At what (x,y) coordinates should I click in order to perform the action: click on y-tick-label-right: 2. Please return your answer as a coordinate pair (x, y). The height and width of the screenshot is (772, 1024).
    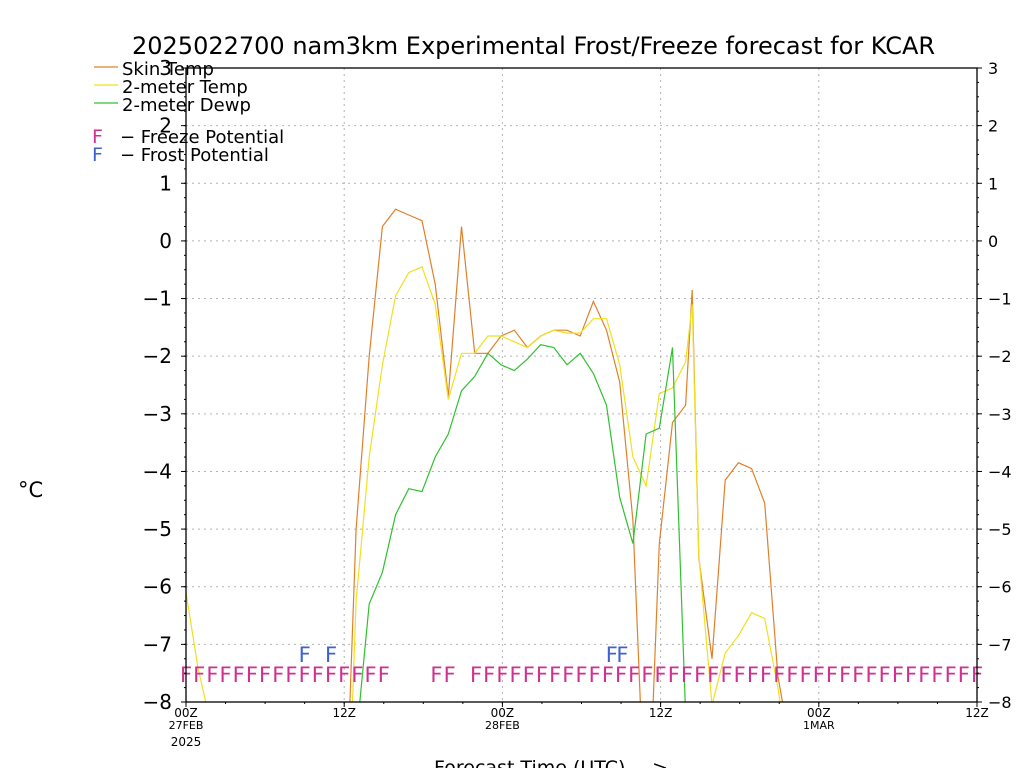
    Looking at the image, I should click on (993, 126).